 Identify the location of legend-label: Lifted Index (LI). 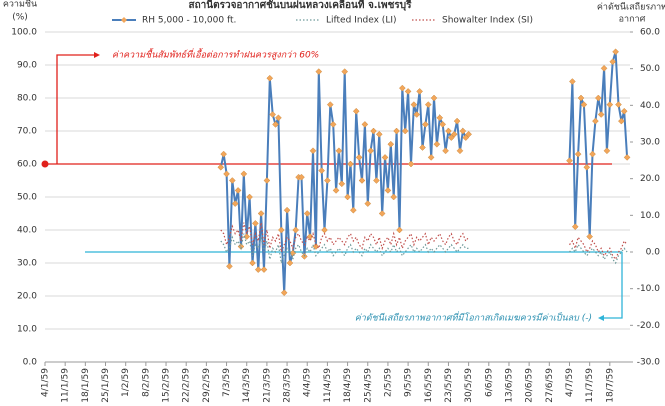
(361, 21).